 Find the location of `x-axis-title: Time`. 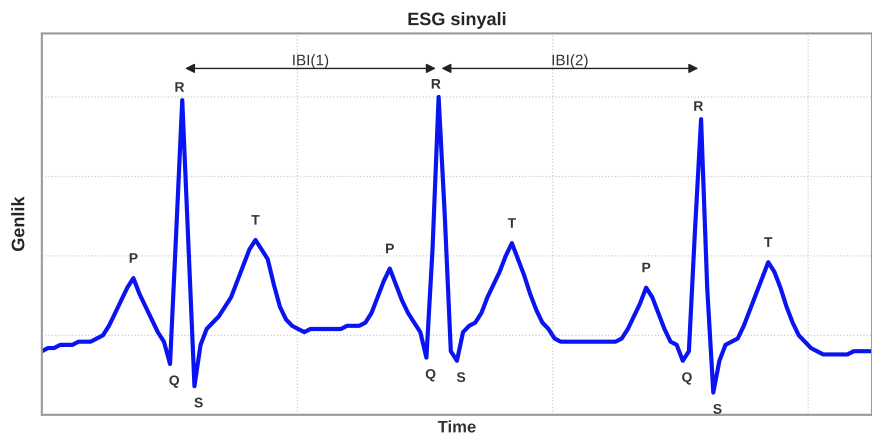

x-axis-title: Time is located at coordinates (457, 426).